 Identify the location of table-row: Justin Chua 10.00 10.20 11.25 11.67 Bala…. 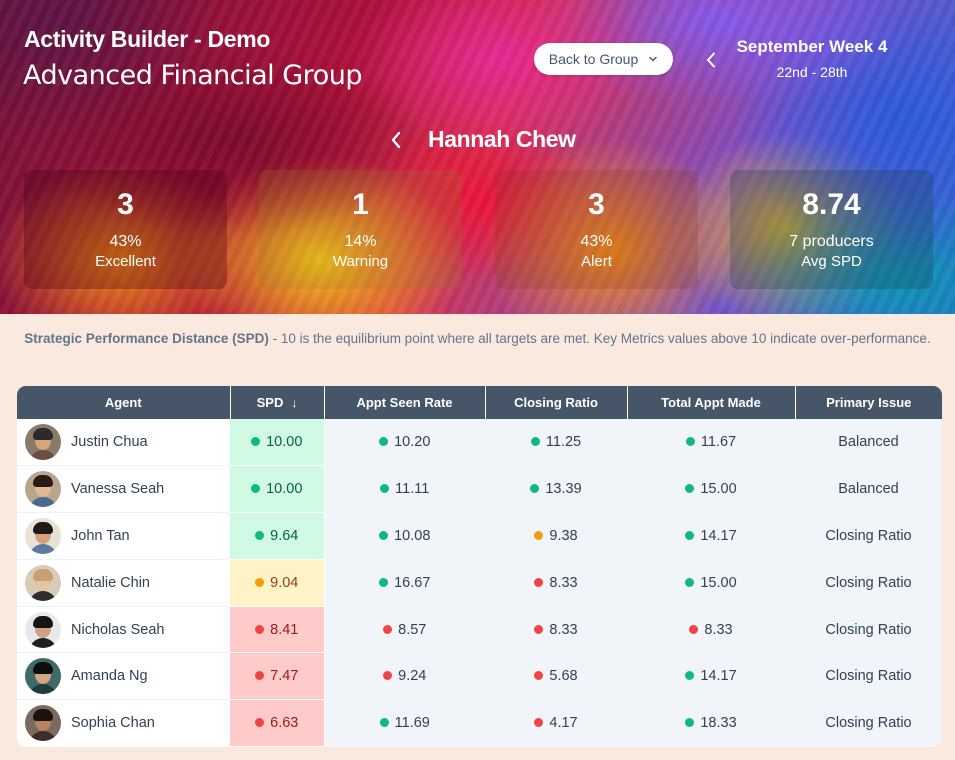
(479, 443).